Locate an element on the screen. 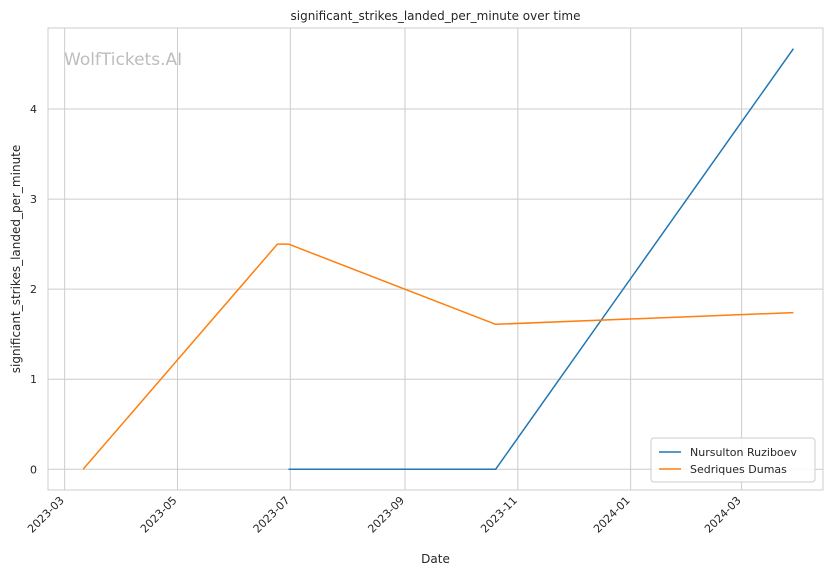 This screenshot has width=832, height=575. legend-box is located at coordinates (733, 460).